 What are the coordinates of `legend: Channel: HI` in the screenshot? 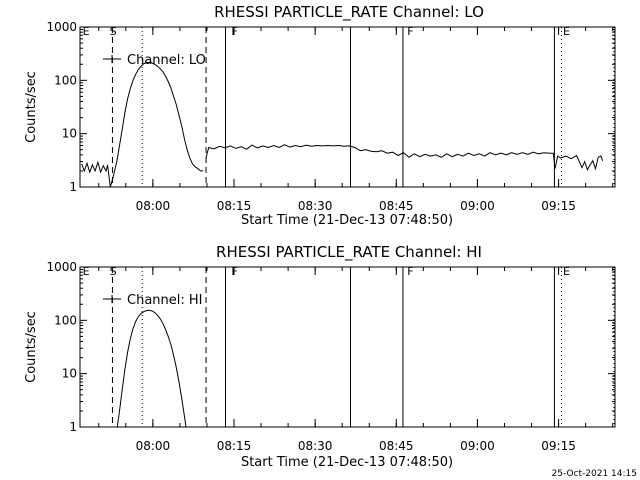 It's located at (153, 300).